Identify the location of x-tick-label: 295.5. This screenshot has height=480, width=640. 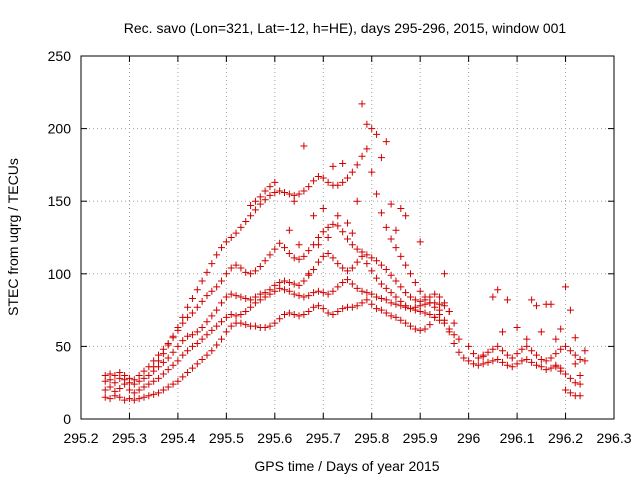
(226, 438).